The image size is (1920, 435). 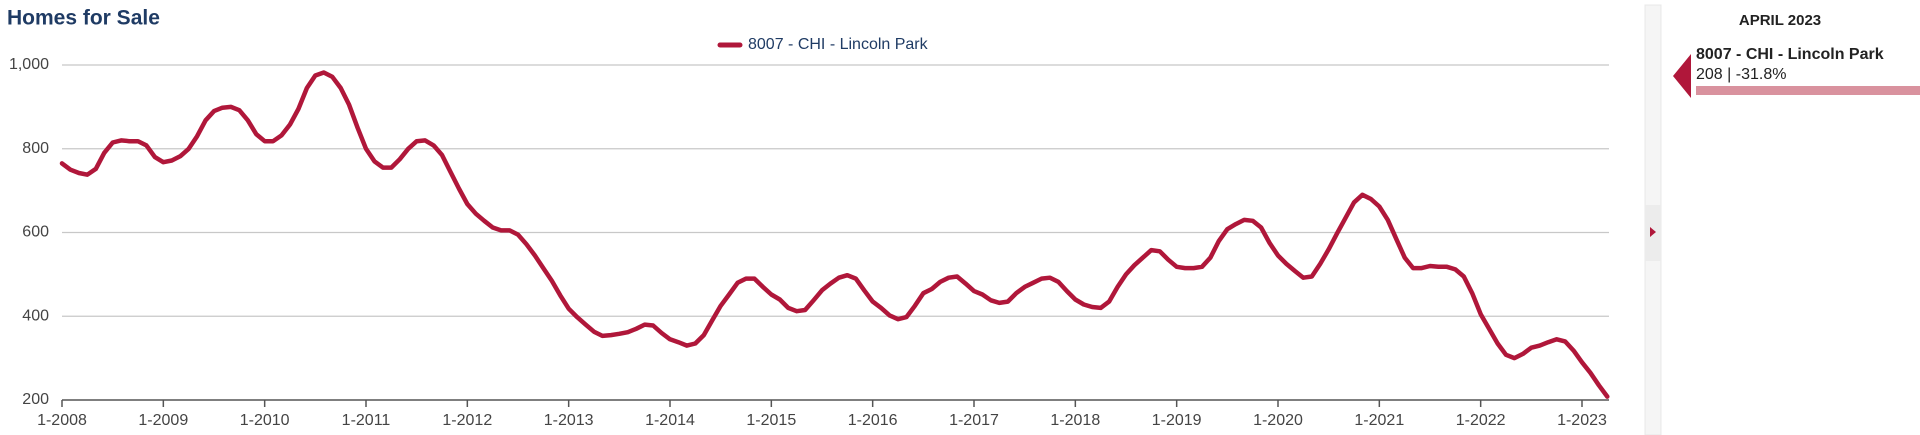 What do you see at coordinates (29, 64) in the screenshot?
I see `y-tick-label: 1,000` at bounding box center [29, 64].